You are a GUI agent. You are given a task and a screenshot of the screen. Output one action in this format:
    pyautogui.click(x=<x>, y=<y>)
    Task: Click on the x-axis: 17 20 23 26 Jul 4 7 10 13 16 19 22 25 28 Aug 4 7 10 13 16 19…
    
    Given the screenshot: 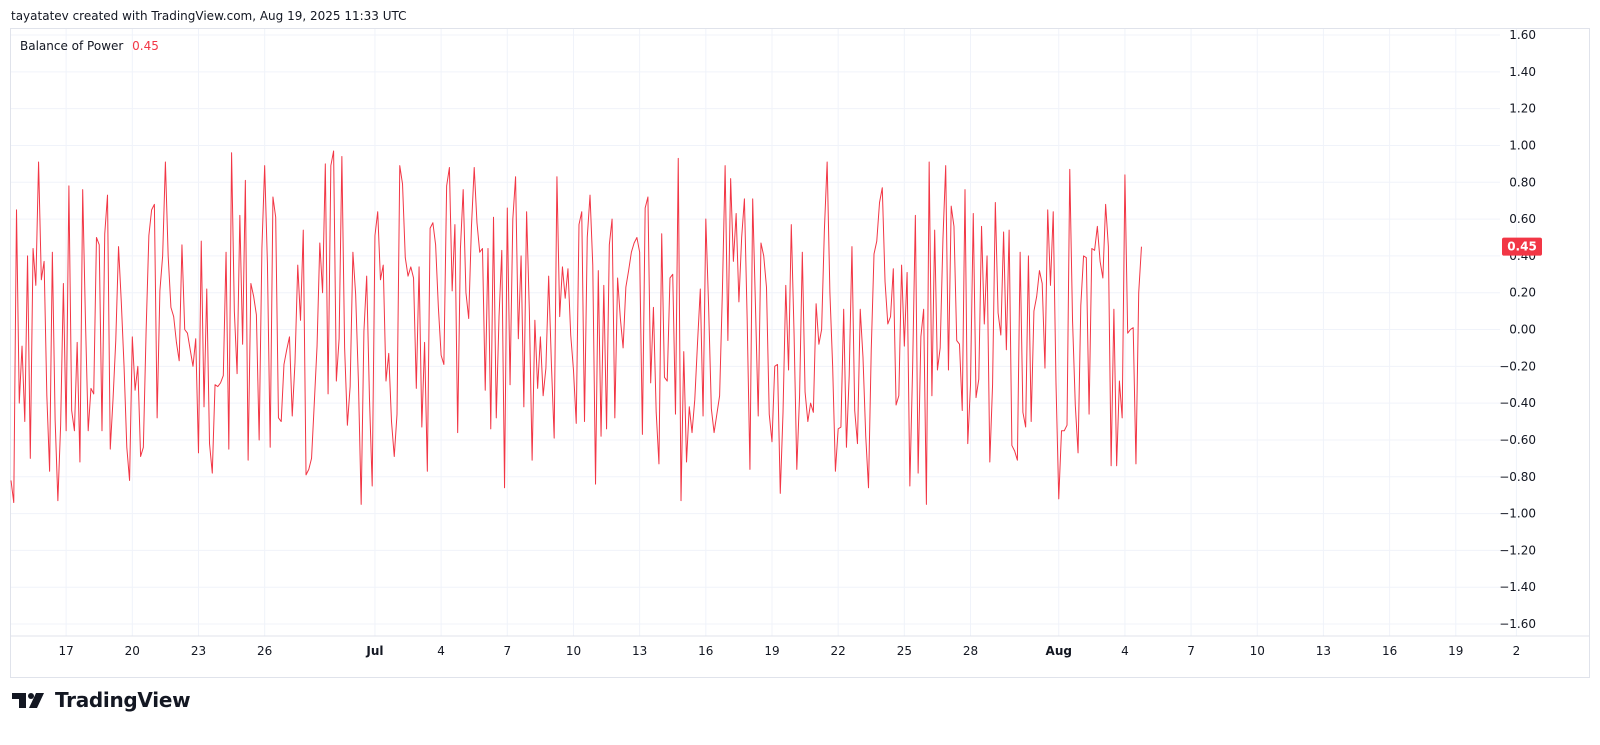 What is the action you would take?
    pyautogui.click(x=790, y=651)
    